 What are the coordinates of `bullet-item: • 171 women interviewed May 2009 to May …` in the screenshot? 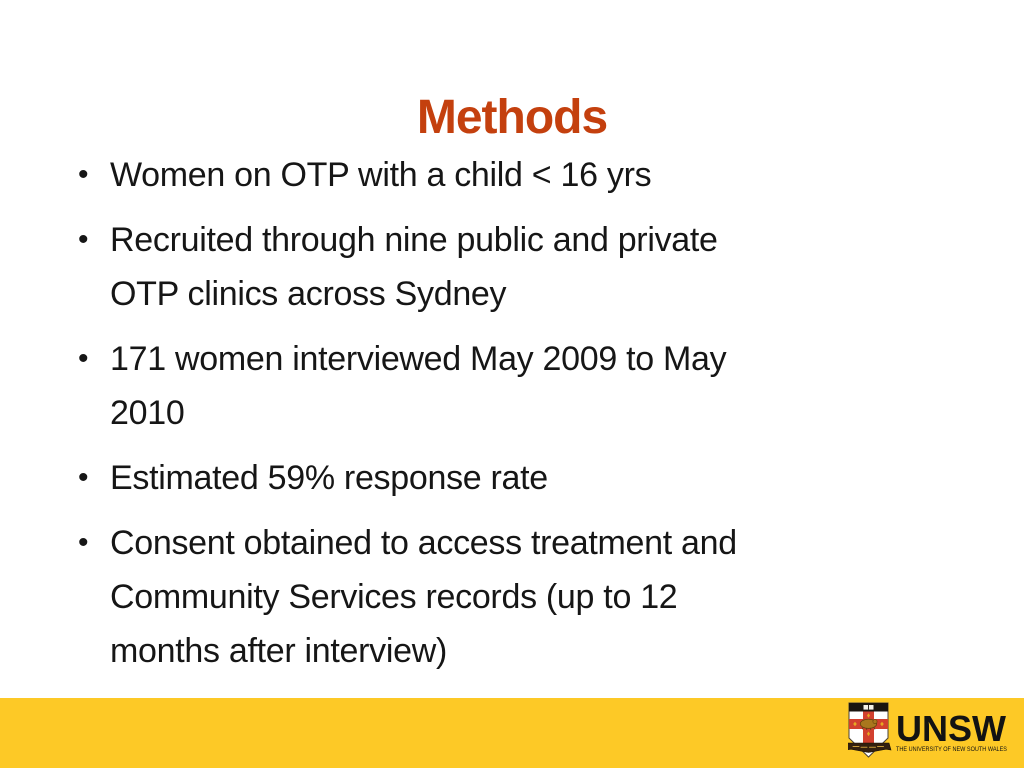 It's located at (508, 386).